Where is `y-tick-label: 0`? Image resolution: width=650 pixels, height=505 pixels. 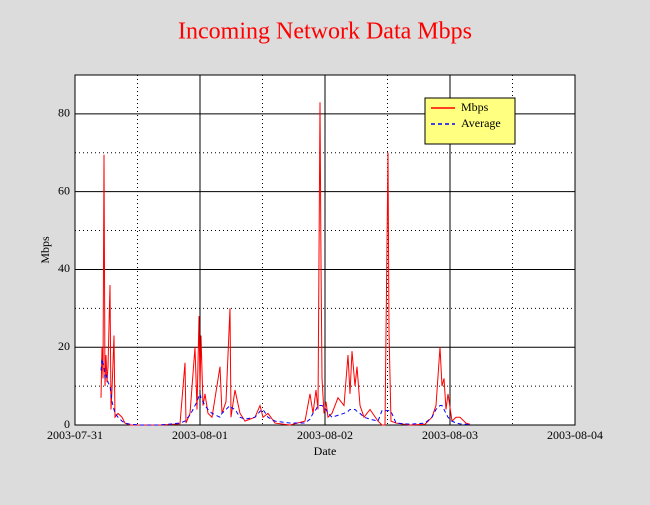
y-tick-label: 0 is located at coordinates (67, 424).